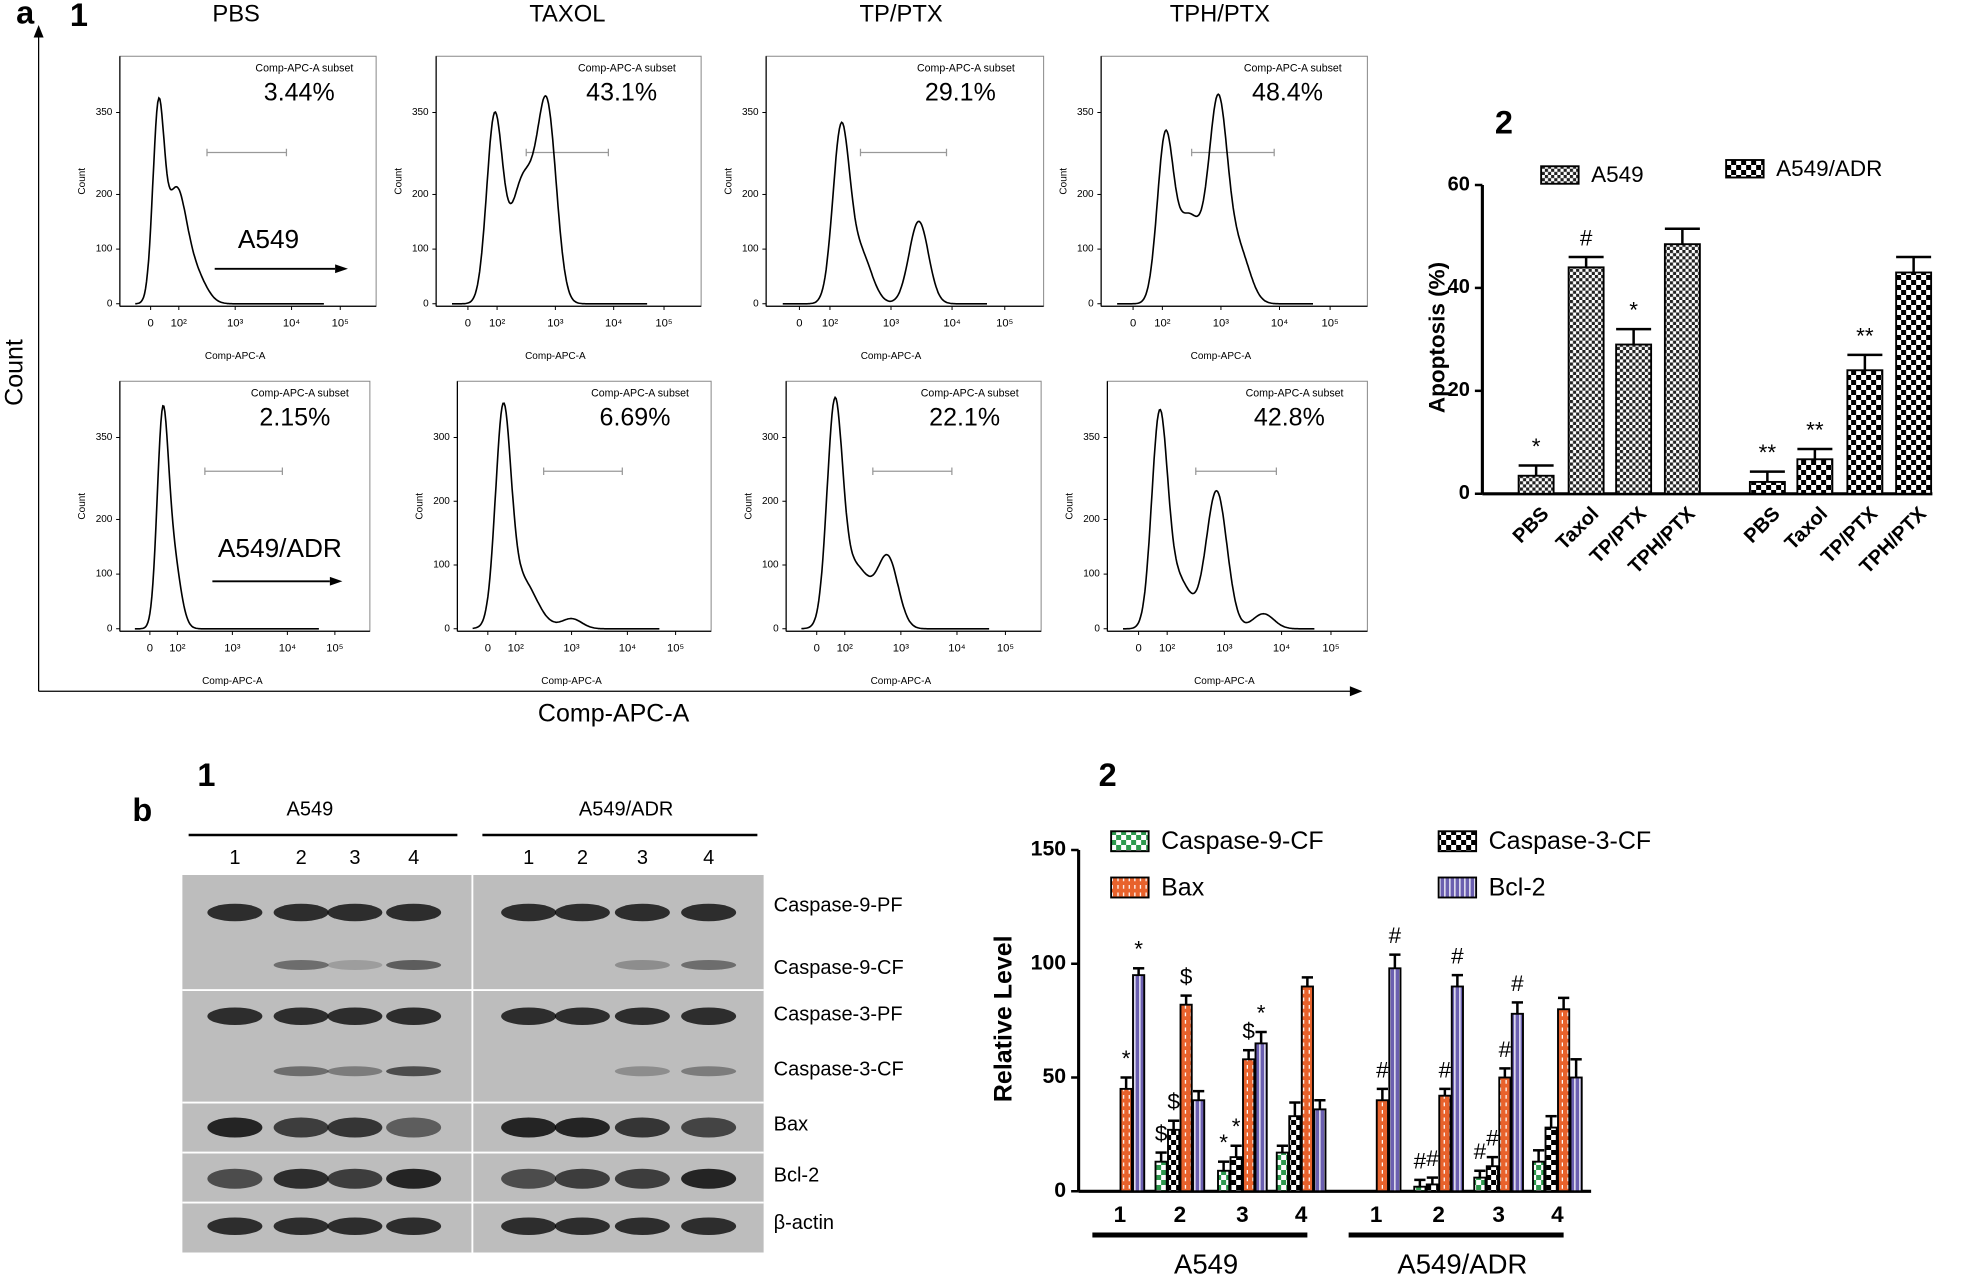  Describe the element at coordinates (770, 437) in the screenshot. I see `y-tick-label: 300` at that location.